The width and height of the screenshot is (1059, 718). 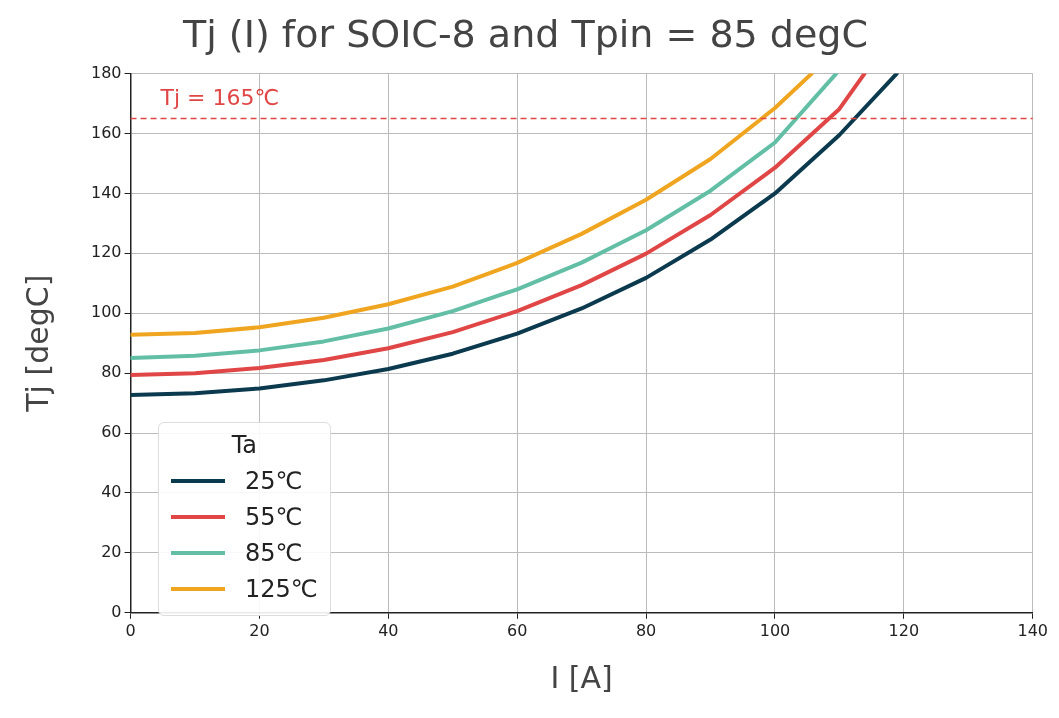 What do you see at coordinates (106, 312) in the screenshot?
I see `y-tick-label: 100` at bounding box center [106, 312].